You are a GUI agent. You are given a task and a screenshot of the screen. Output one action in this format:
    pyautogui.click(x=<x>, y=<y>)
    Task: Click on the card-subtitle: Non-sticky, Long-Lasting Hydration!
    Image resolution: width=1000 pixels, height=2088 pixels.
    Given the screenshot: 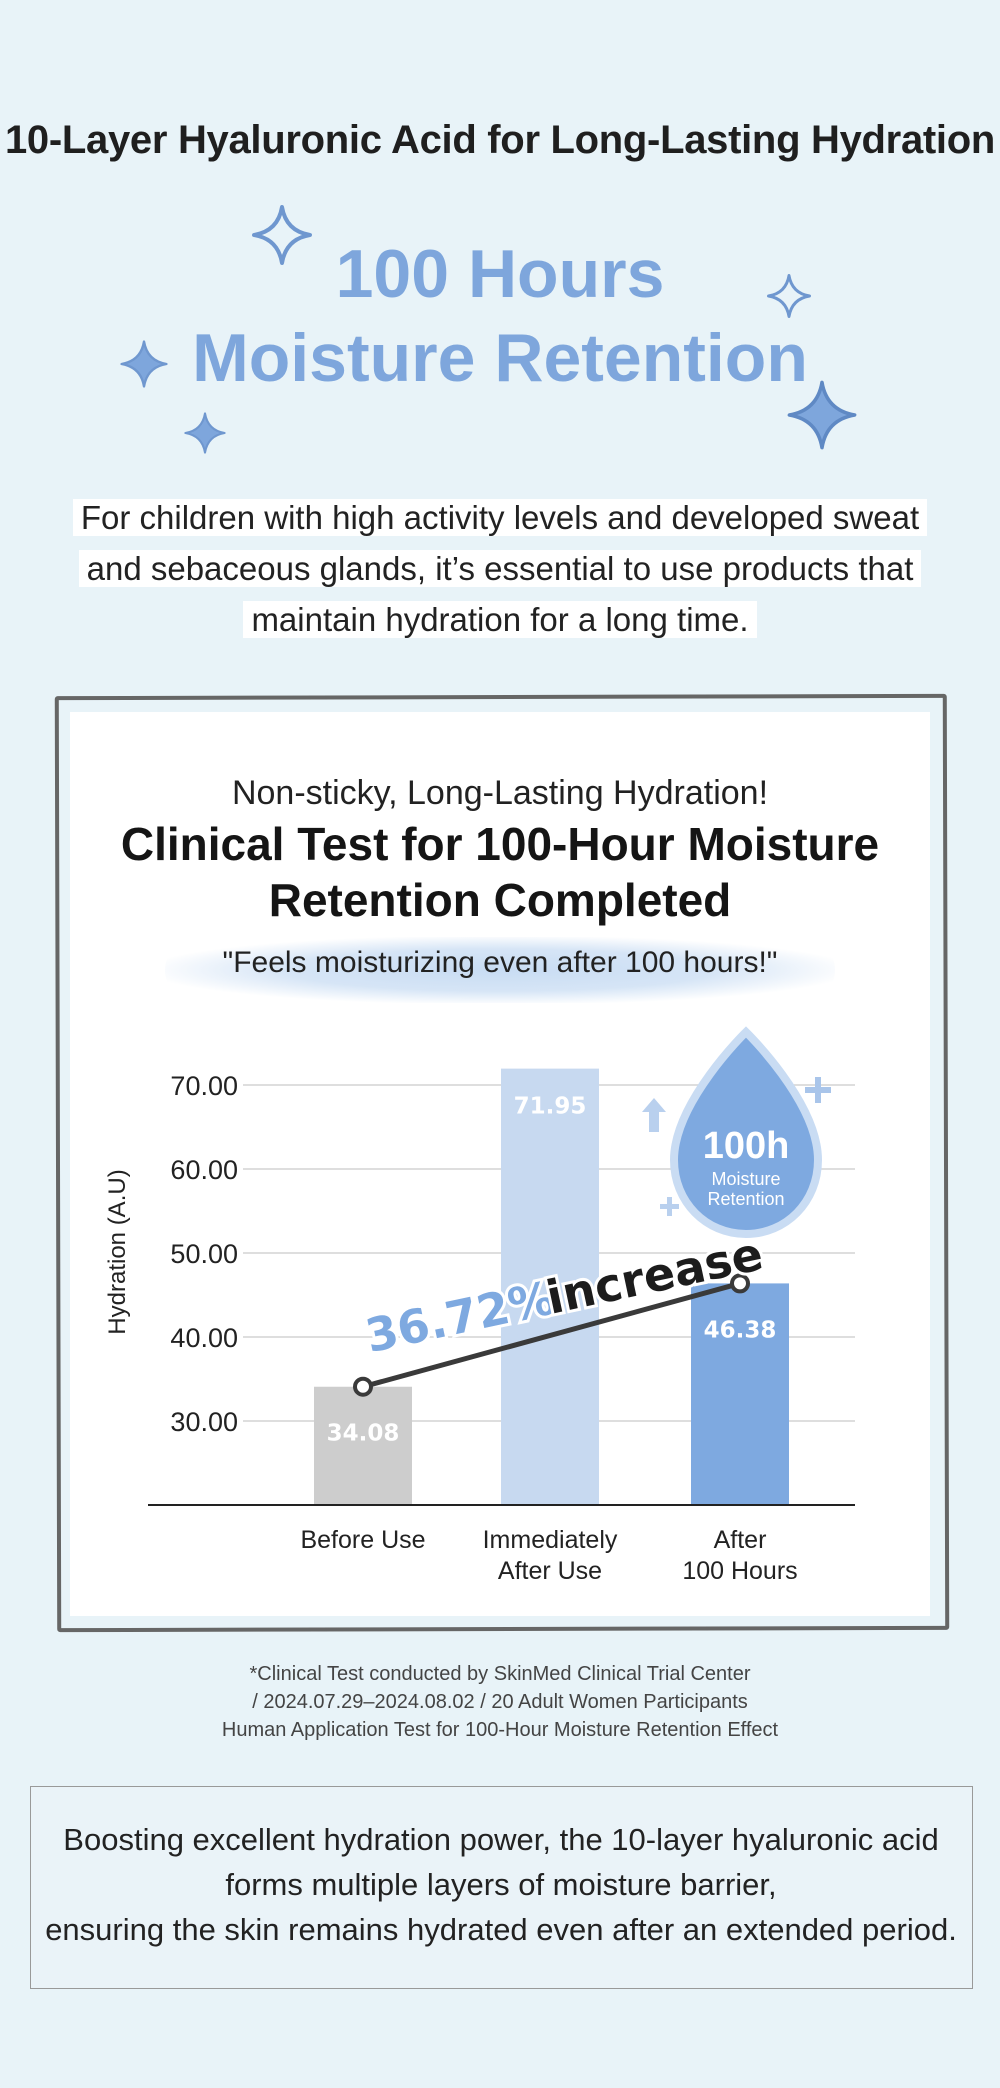 What is the action you would take?
    pyautogui.click(x=500, y=793)
    